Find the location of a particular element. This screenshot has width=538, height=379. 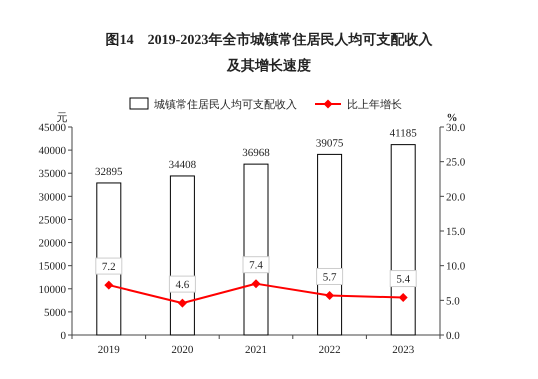

data-label: 32895 is located at coordinates (109, 172).